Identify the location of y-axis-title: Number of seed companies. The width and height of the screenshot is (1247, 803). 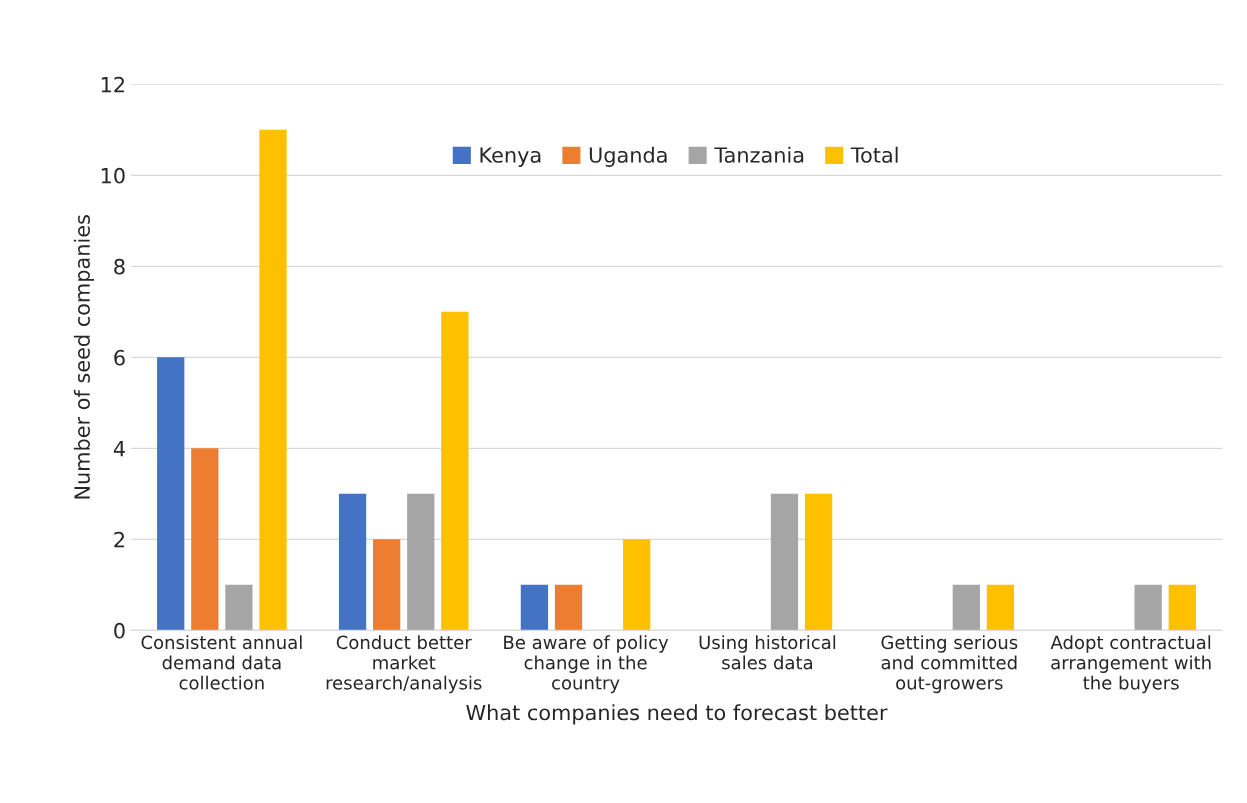
(84, 357).